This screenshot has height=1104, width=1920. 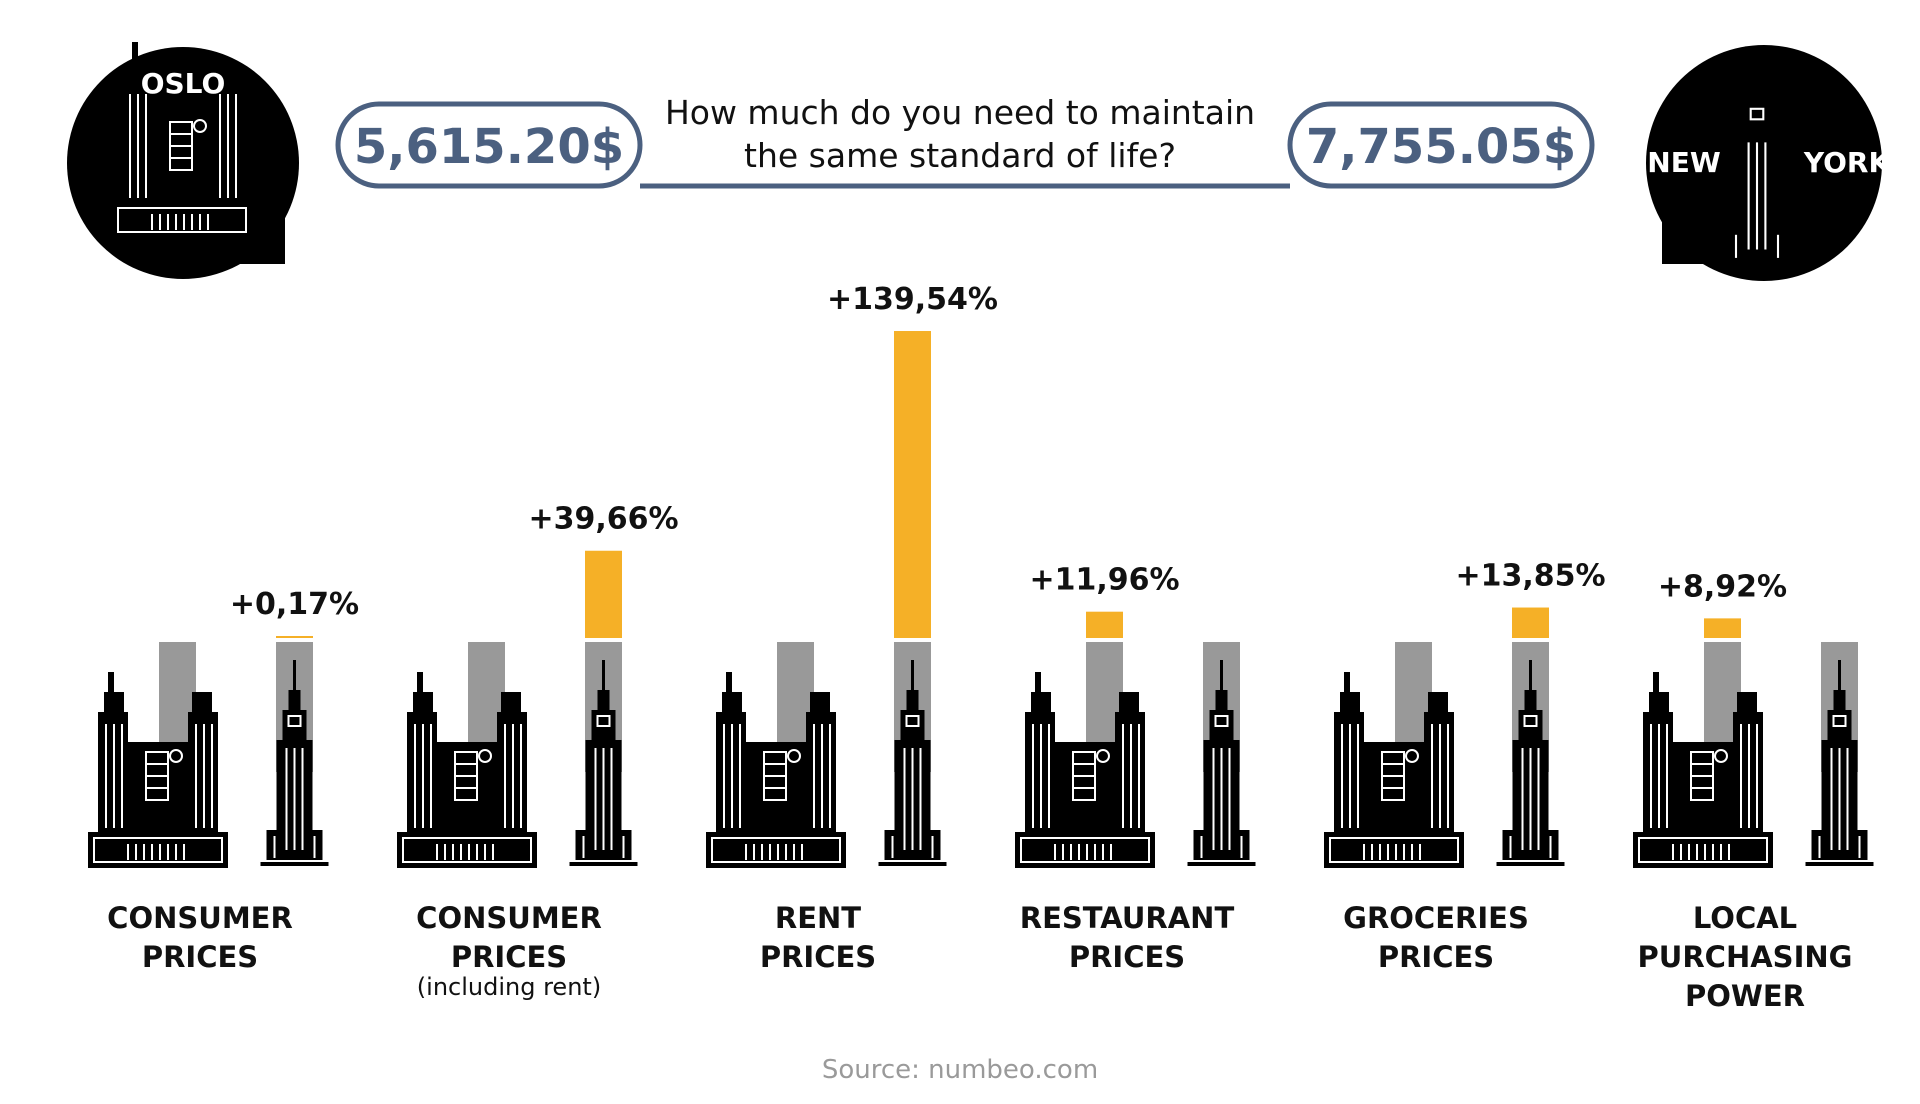 I want to click on category-label-1-line-1: CONSUMER, so click(x=509, y=918).